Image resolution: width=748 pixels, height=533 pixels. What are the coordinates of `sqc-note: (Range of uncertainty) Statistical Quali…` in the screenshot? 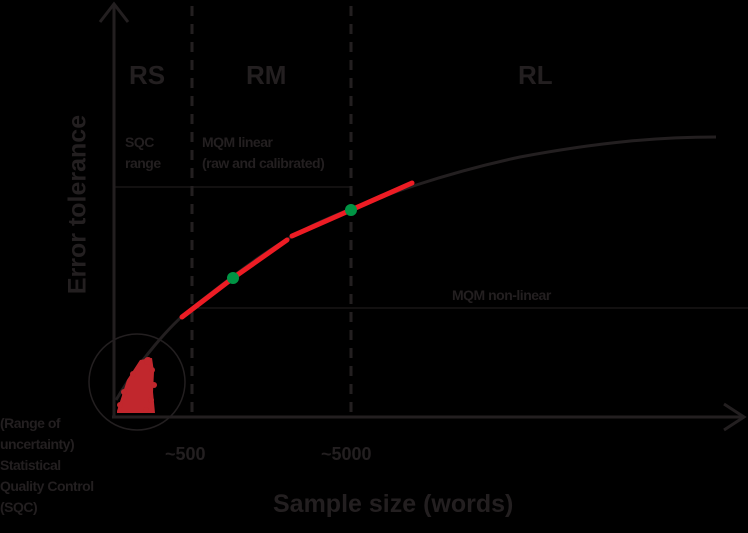 It's located at (47, 465).